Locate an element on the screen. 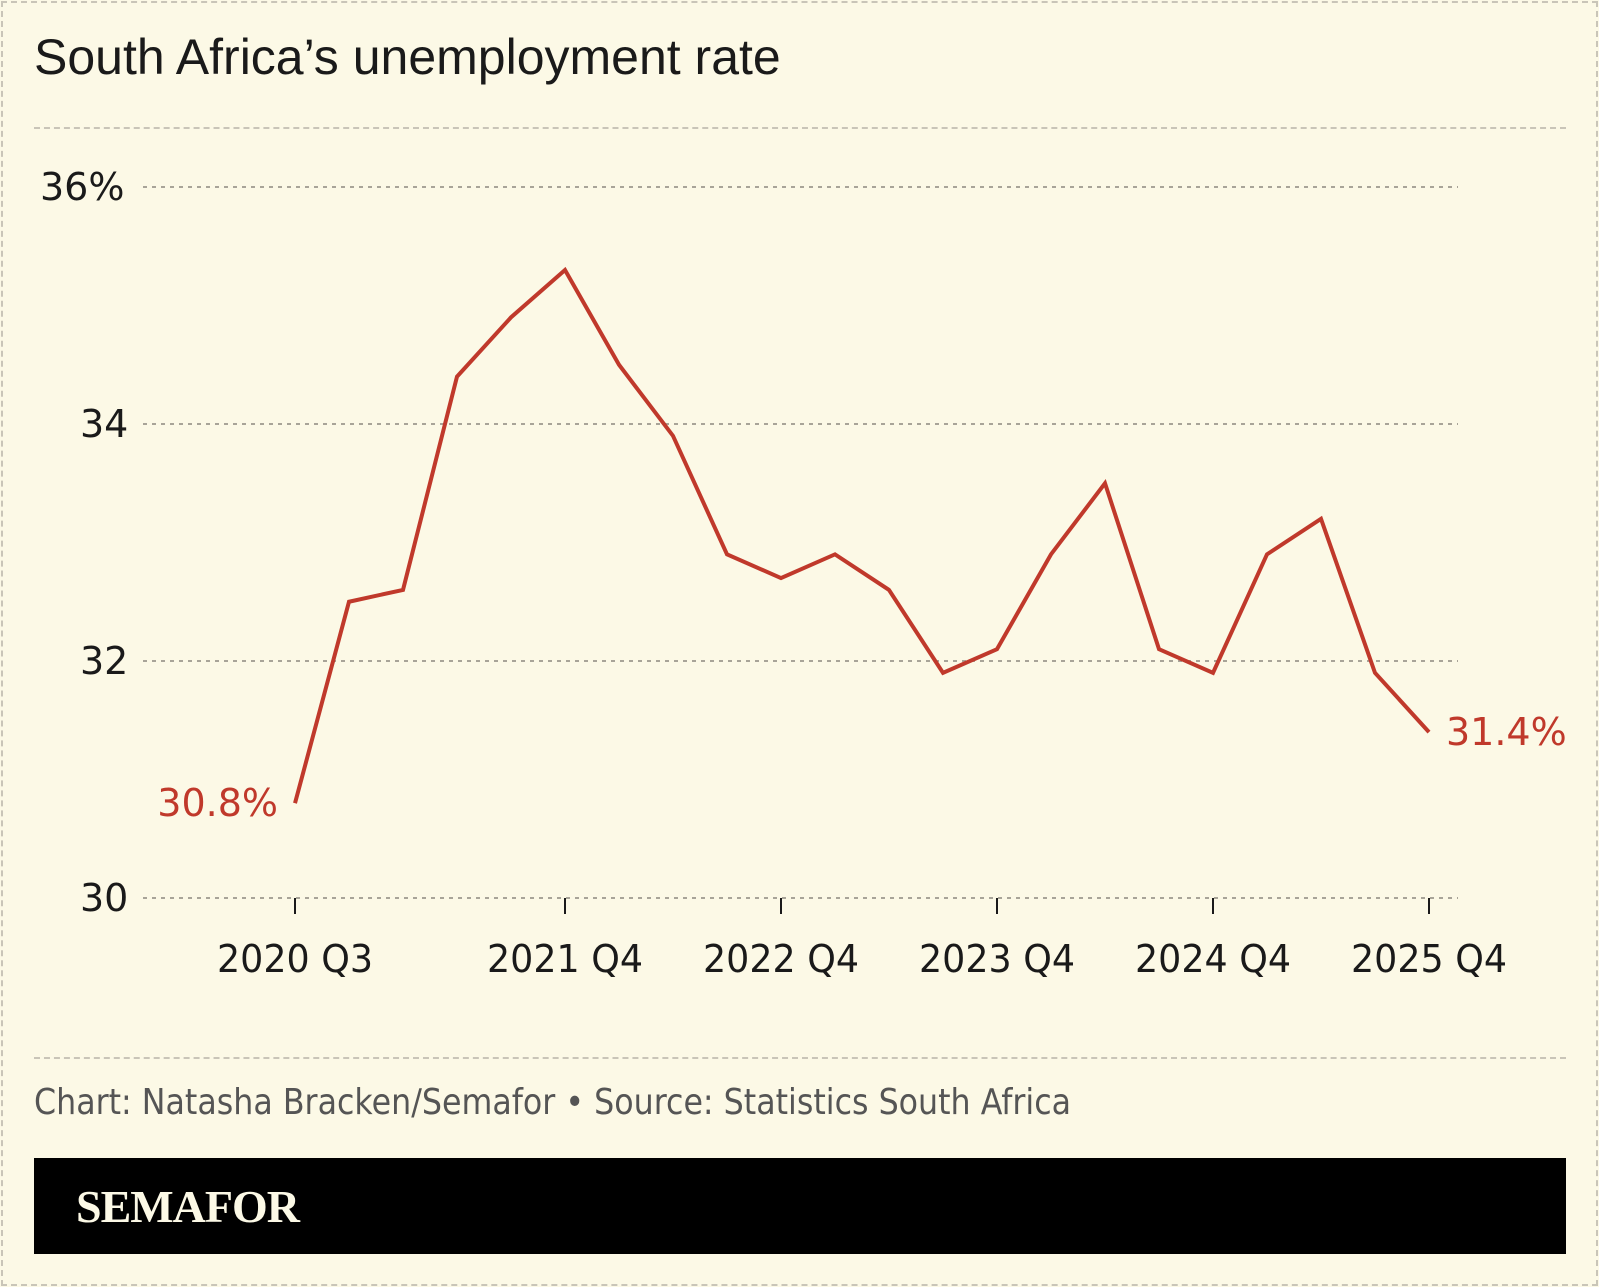 The height and width of the screenshot is (1287, 1599). y-tick-label: 36% is located at coordinates (82, 187).